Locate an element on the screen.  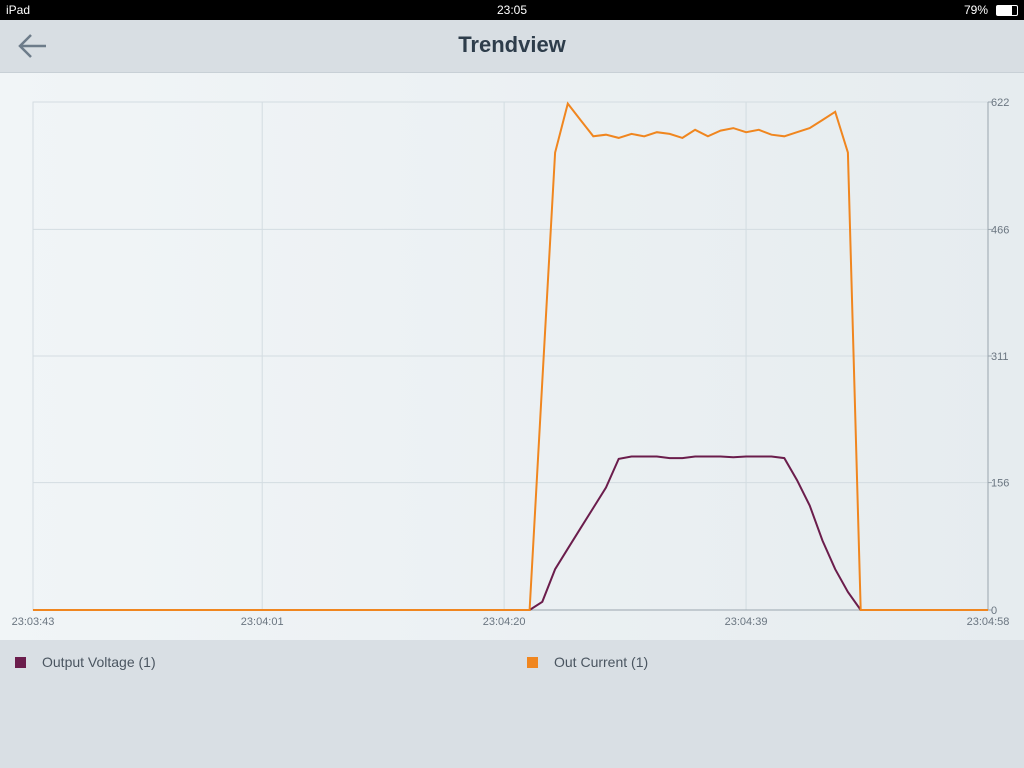
battery-percent: 79% is located at coordinates (976, 10).